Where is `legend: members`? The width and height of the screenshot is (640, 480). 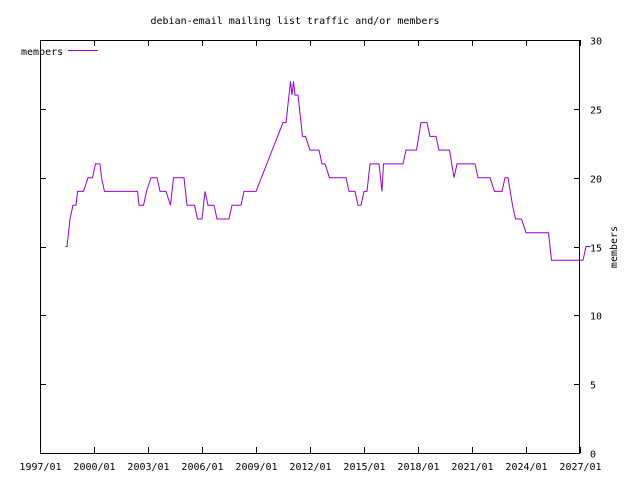 legend: members is located at coordinates (59, 52).